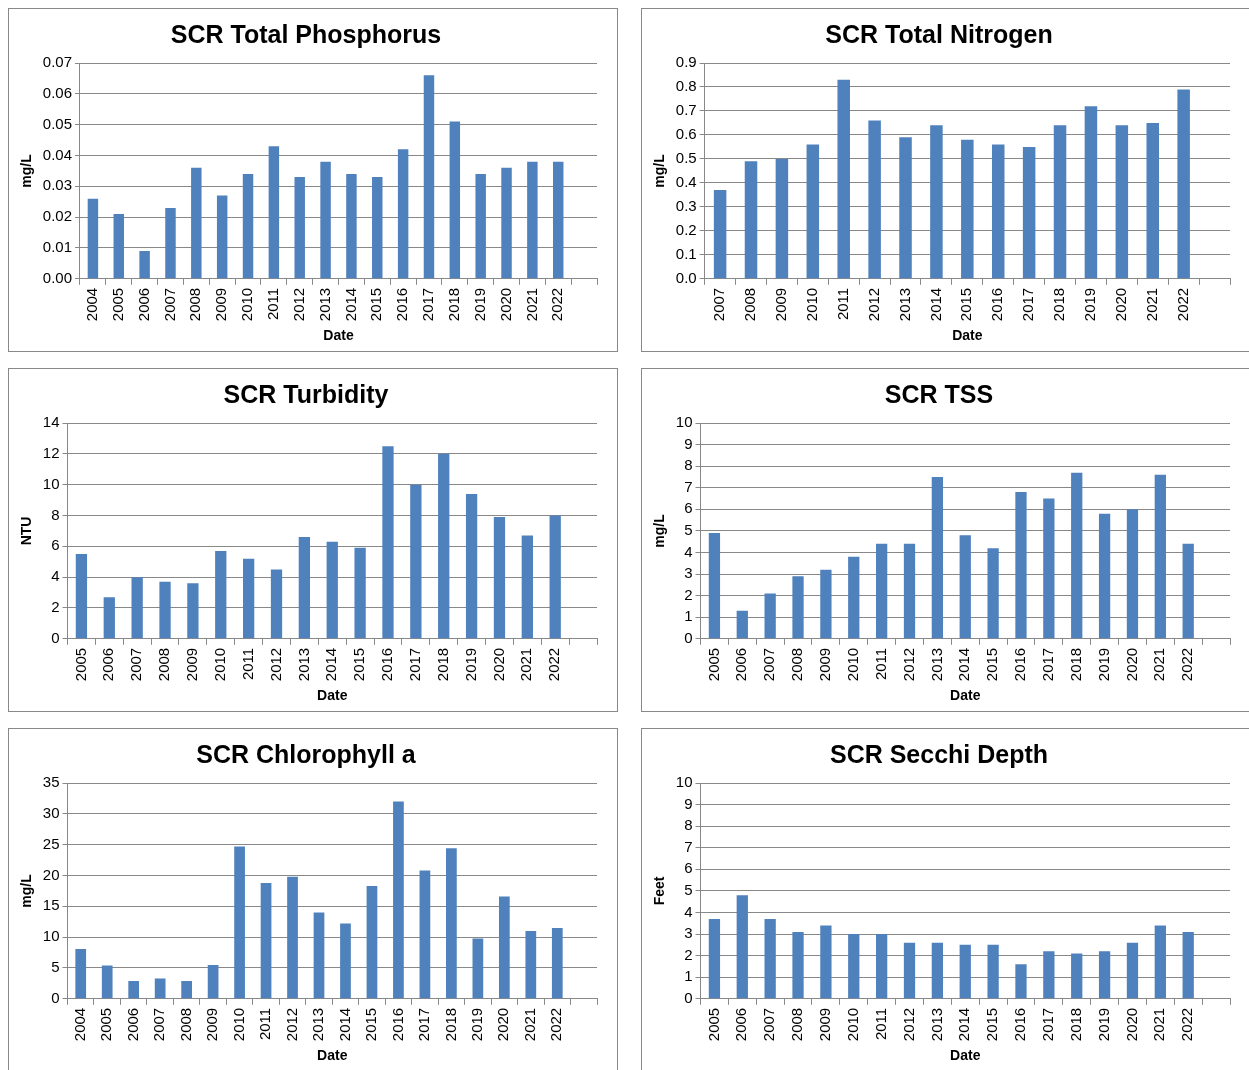 The image size is (1249, 1070). What do you see at coordinates (92, 304) in the screenshot?
I see `x-tick-label: 2004` at bounding box center [92, 304].